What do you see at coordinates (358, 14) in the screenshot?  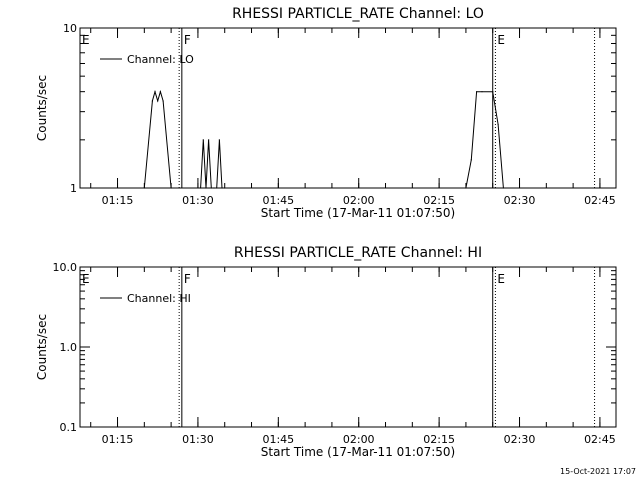 I see `chart-title: RHESSI PARTICLE_RATE Channel: LO` at bounding box center [358, 14].